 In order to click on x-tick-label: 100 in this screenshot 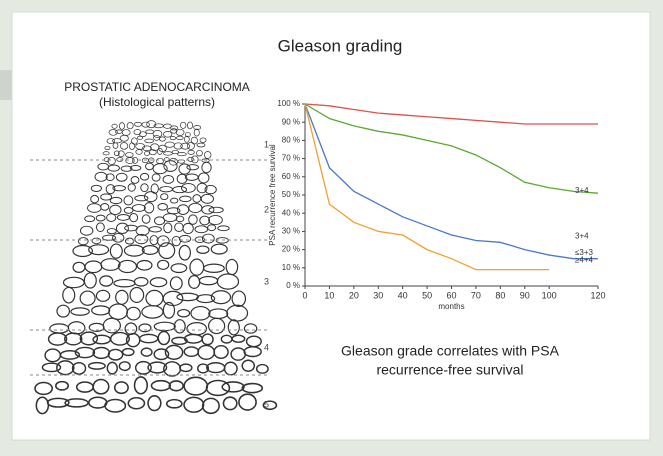, I will do `click(549, 295)`.